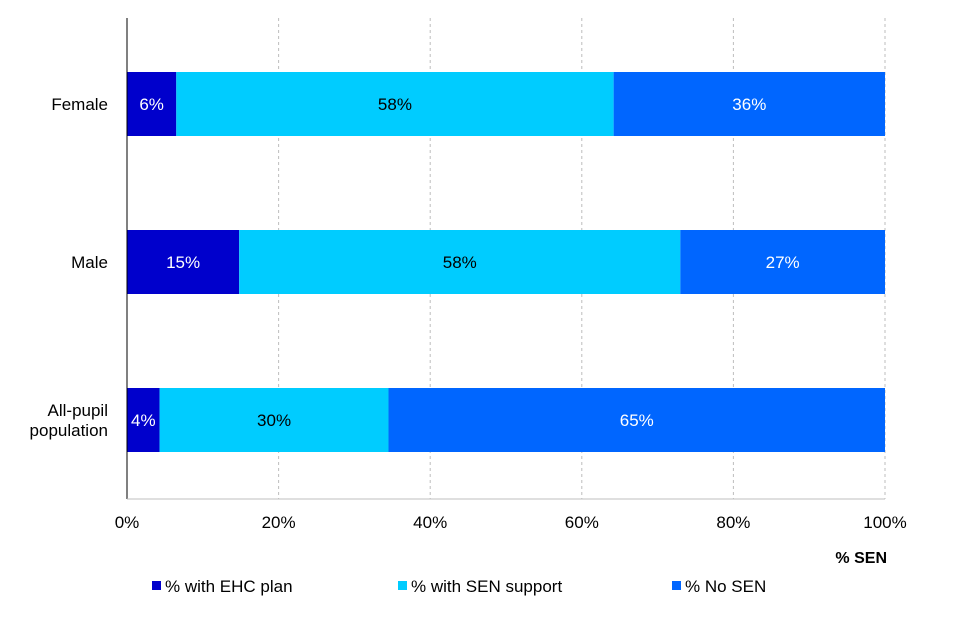 This screenshot has height=640, width=960. Describe the element at coordinates (69, 430) in the screenshot. I see `category-label-line: population` at that location.